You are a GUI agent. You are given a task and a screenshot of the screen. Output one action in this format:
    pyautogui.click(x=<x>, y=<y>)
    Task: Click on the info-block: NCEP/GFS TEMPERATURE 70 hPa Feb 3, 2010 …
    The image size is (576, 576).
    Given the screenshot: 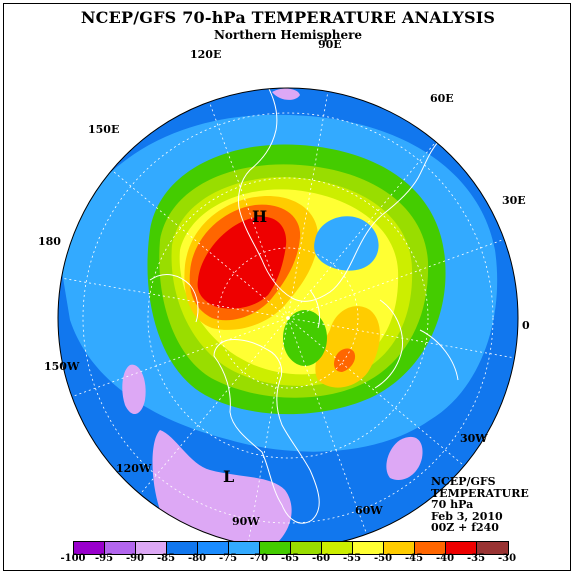 What is the action you would take?
    pyautogui.click(x=480, y=505)
    